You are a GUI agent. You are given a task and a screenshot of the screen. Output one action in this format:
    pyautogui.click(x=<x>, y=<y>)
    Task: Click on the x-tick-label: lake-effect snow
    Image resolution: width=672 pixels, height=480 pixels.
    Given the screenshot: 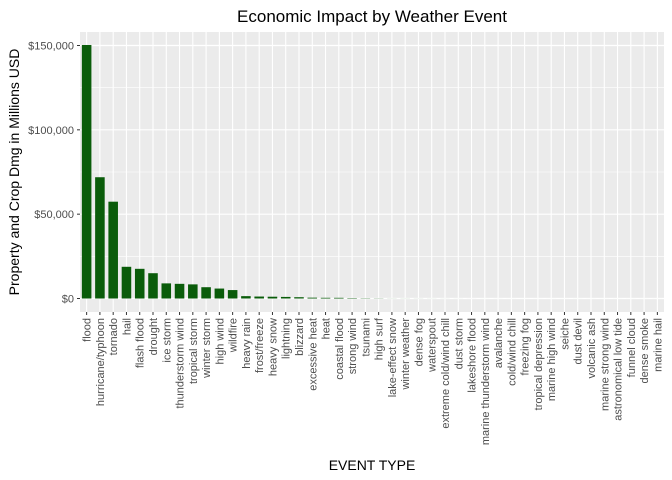 What is the action you would take?
    pyautogui.click(x=393, y=357)
    